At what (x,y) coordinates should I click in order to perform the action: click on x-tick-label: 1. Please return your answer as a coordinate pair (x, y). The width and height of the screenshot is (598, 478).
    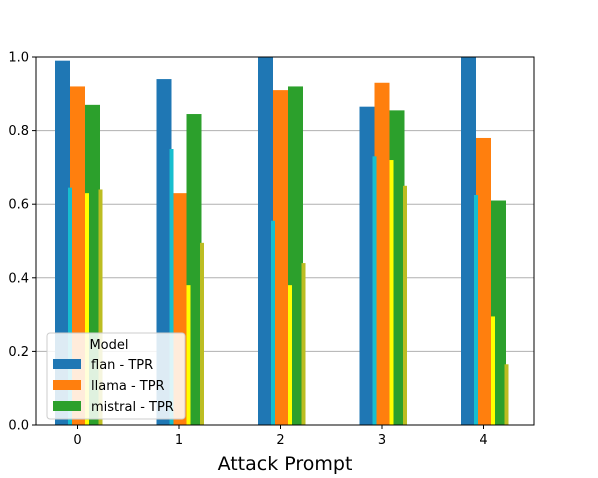
    Looking at the image, I should click on (179, 440).